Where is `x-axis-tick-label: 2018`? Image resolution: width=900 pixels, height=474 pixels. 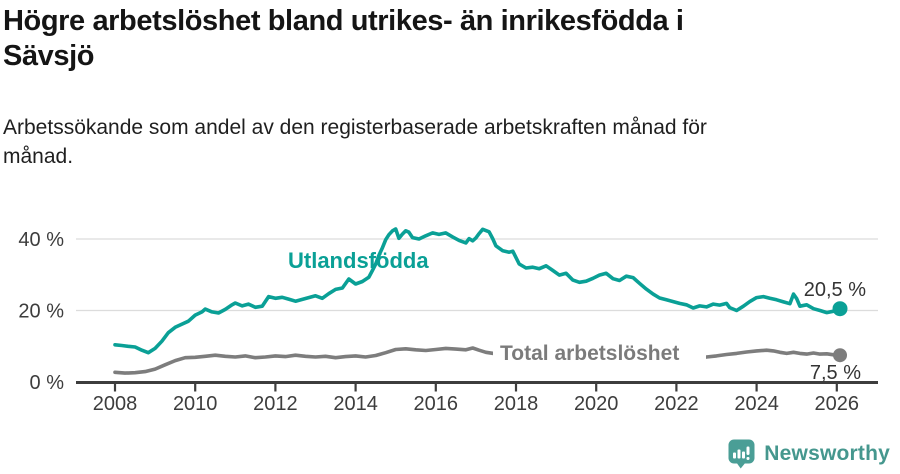
x-axis-tick-label: 2018 is located at coordinates (516, 404).